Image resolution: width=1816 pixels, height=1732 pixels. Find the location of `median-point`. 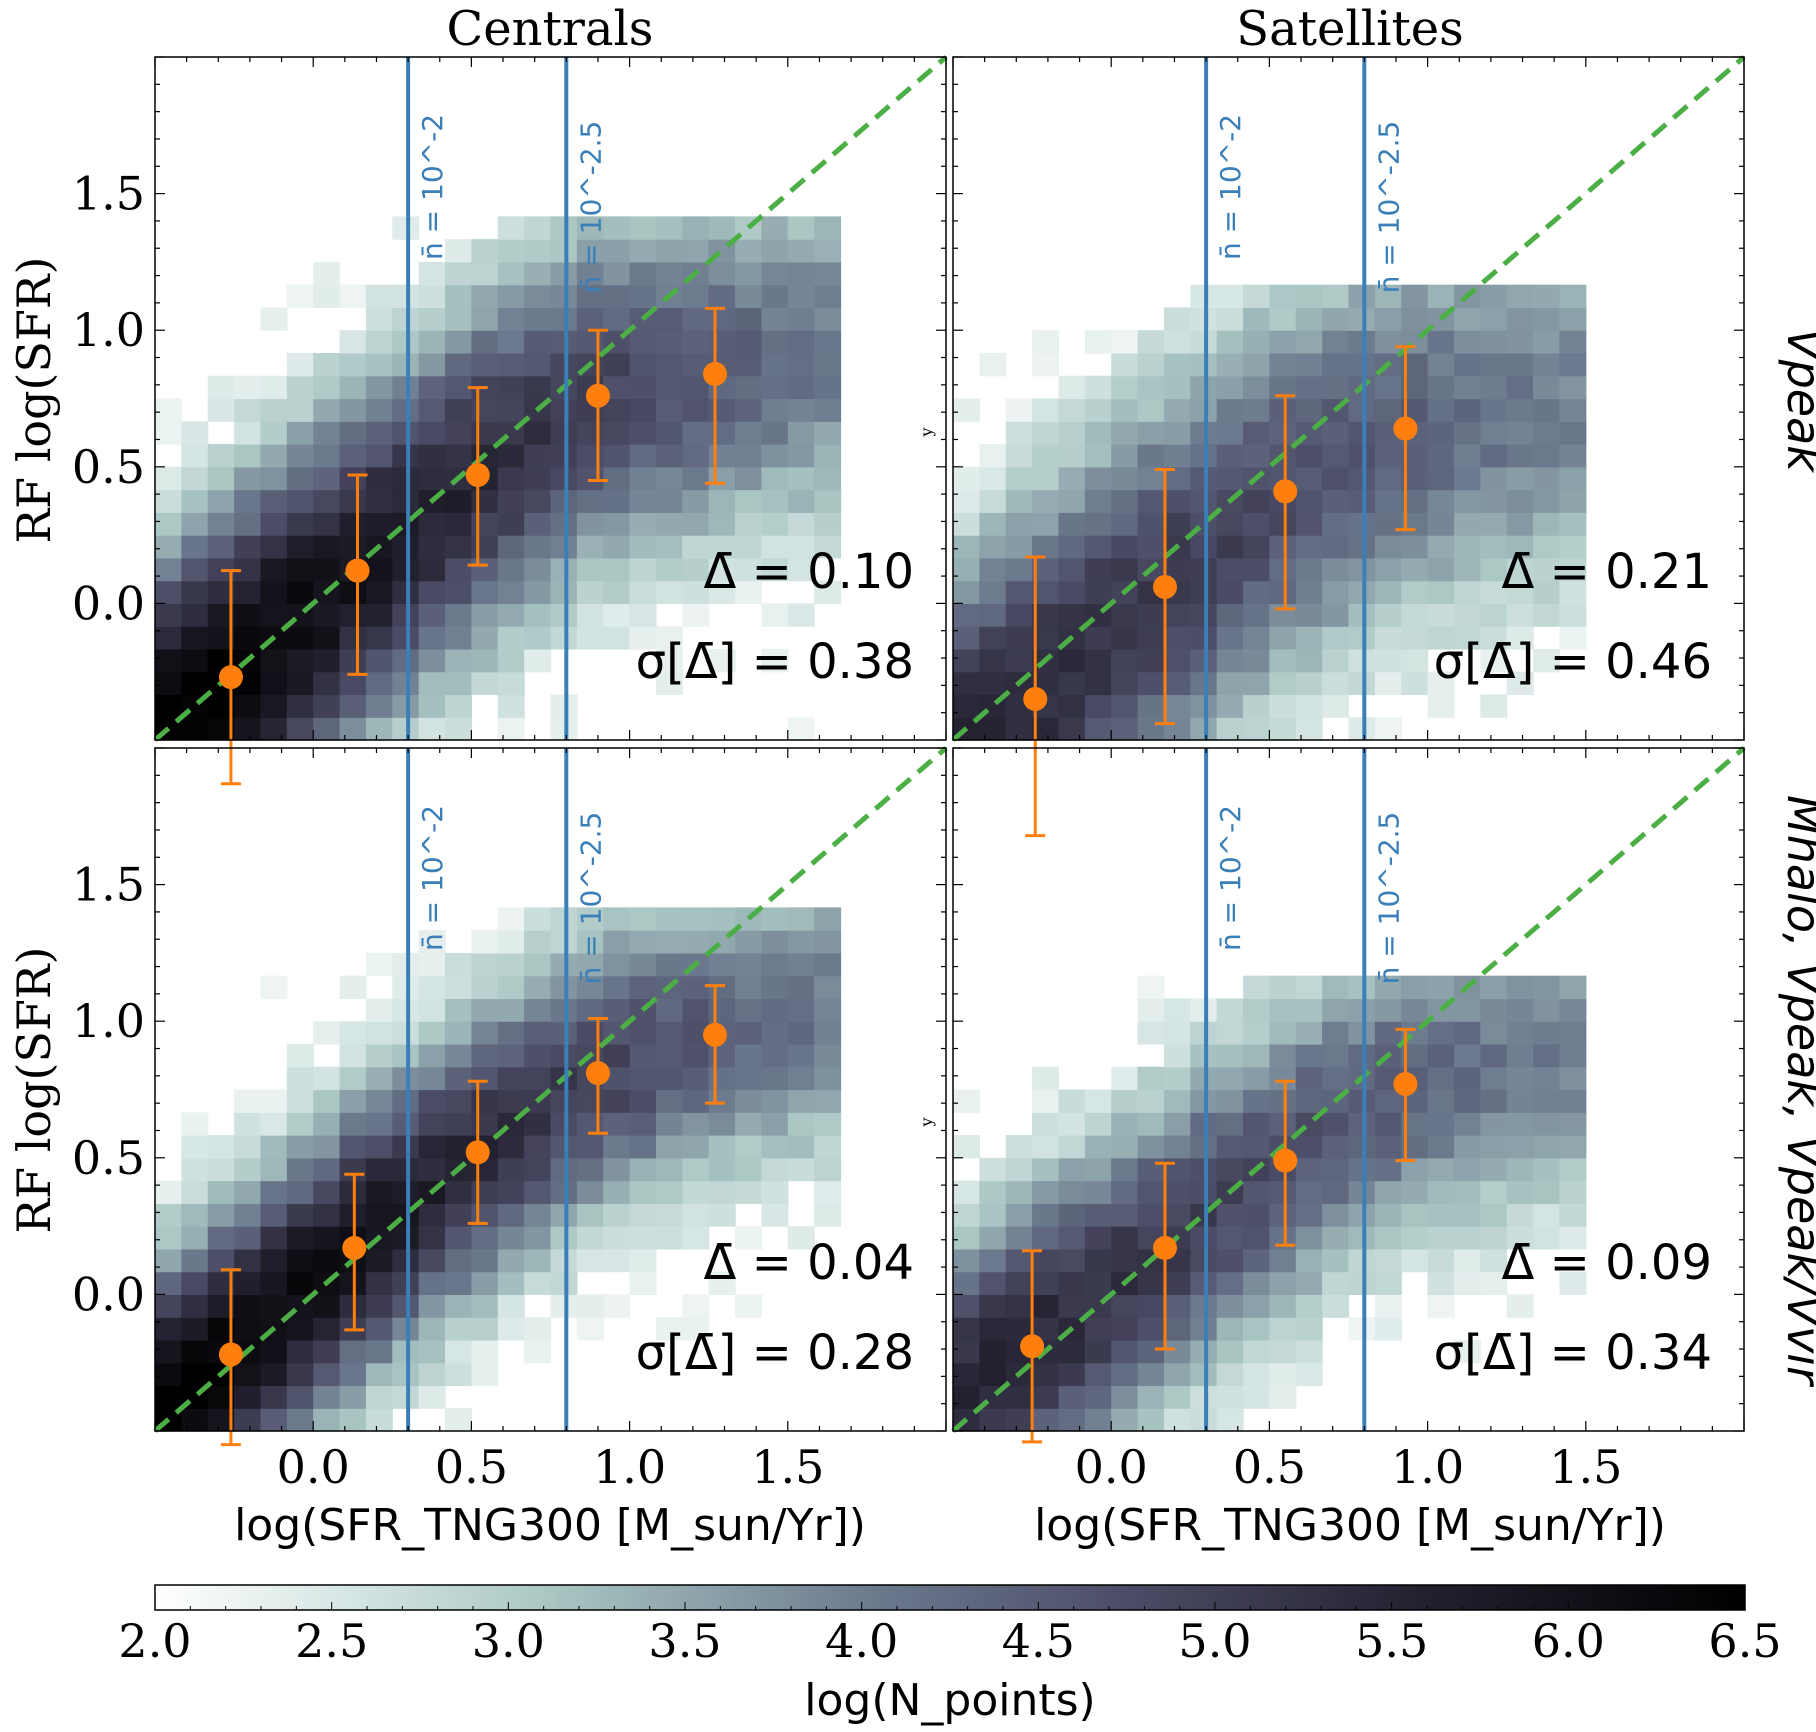

median-point is located at coordinates (230, 677).